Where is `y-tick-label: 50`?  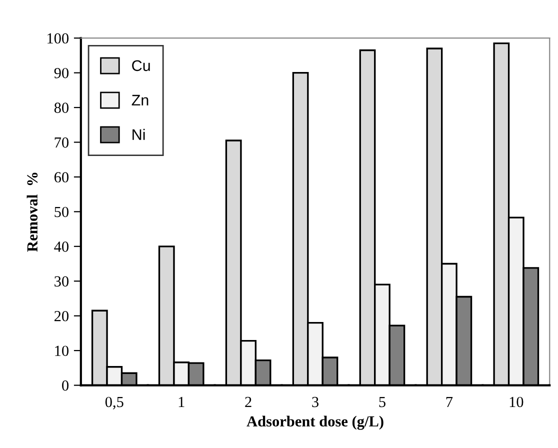
y-tick-label: 50 is located at coordinates (61, 212).